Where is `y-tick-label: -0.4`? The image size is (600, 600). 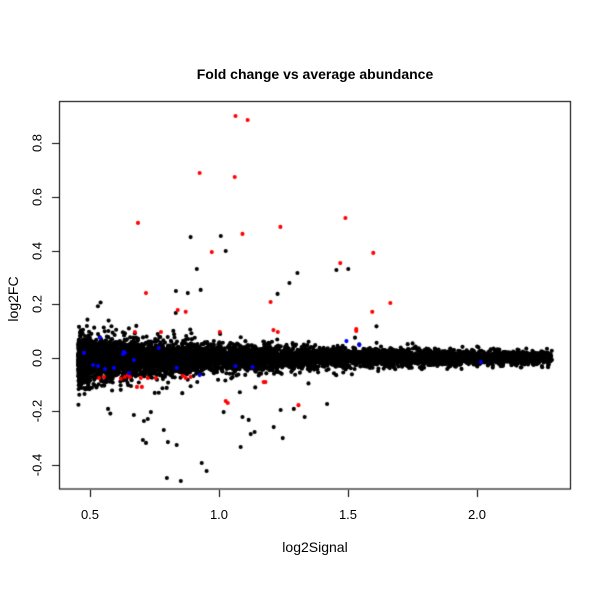
y-tick-label: -0.4 is located at coordinates (37, 465).